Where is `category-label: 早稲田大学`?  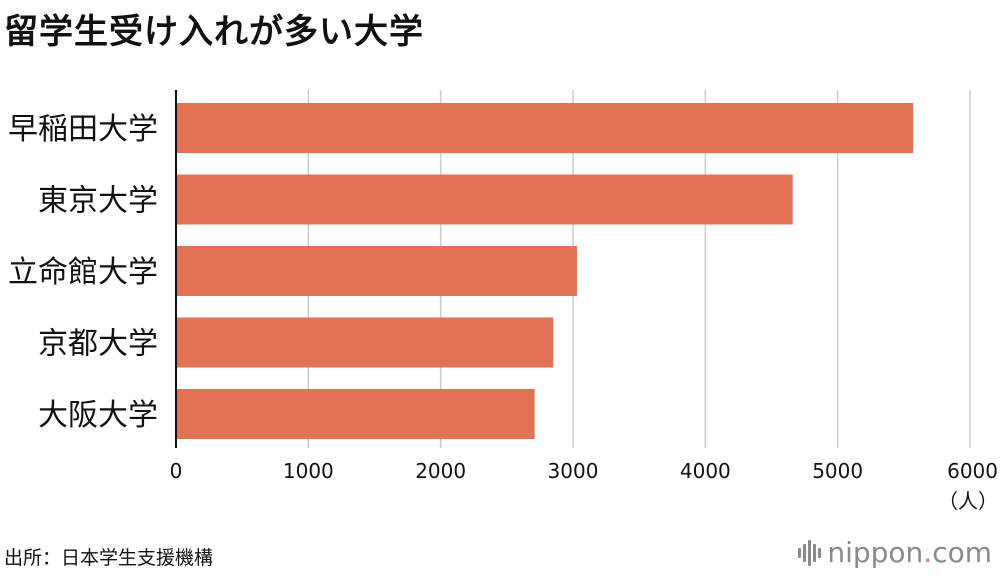 category-label: 早稲田大学 is located at coordinates (83, 129).